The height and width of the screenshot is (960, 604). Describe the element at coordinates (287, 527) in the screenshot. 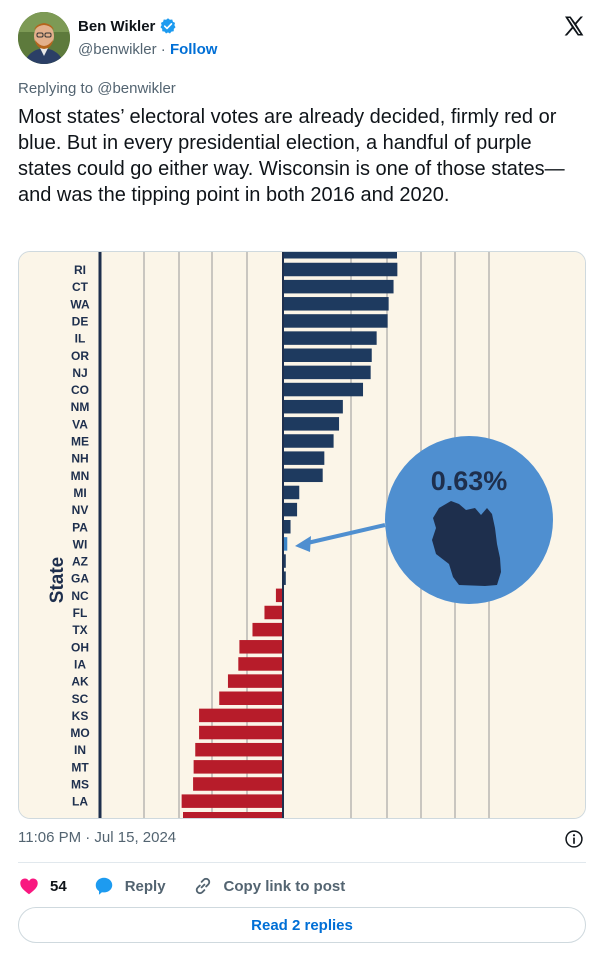

I see `bar-pa` at that location.